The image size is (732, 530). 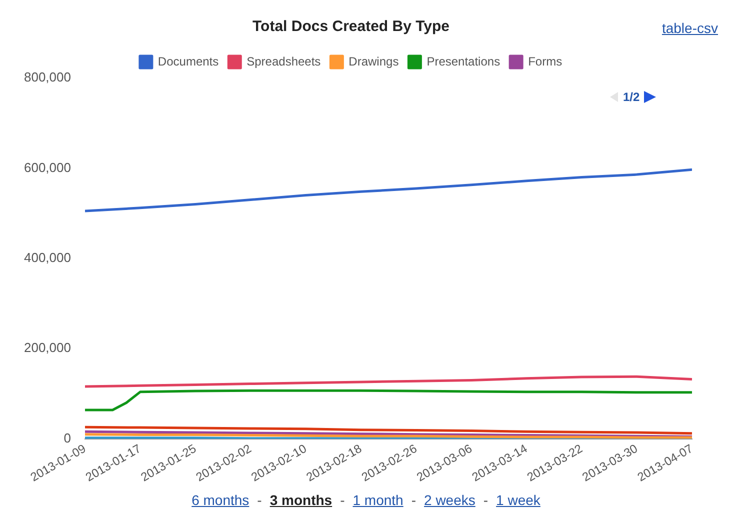 What do you see at coordinates (221, 500) in the screenshot?
I see `text: 6 months` at bounding box center [221, 500].